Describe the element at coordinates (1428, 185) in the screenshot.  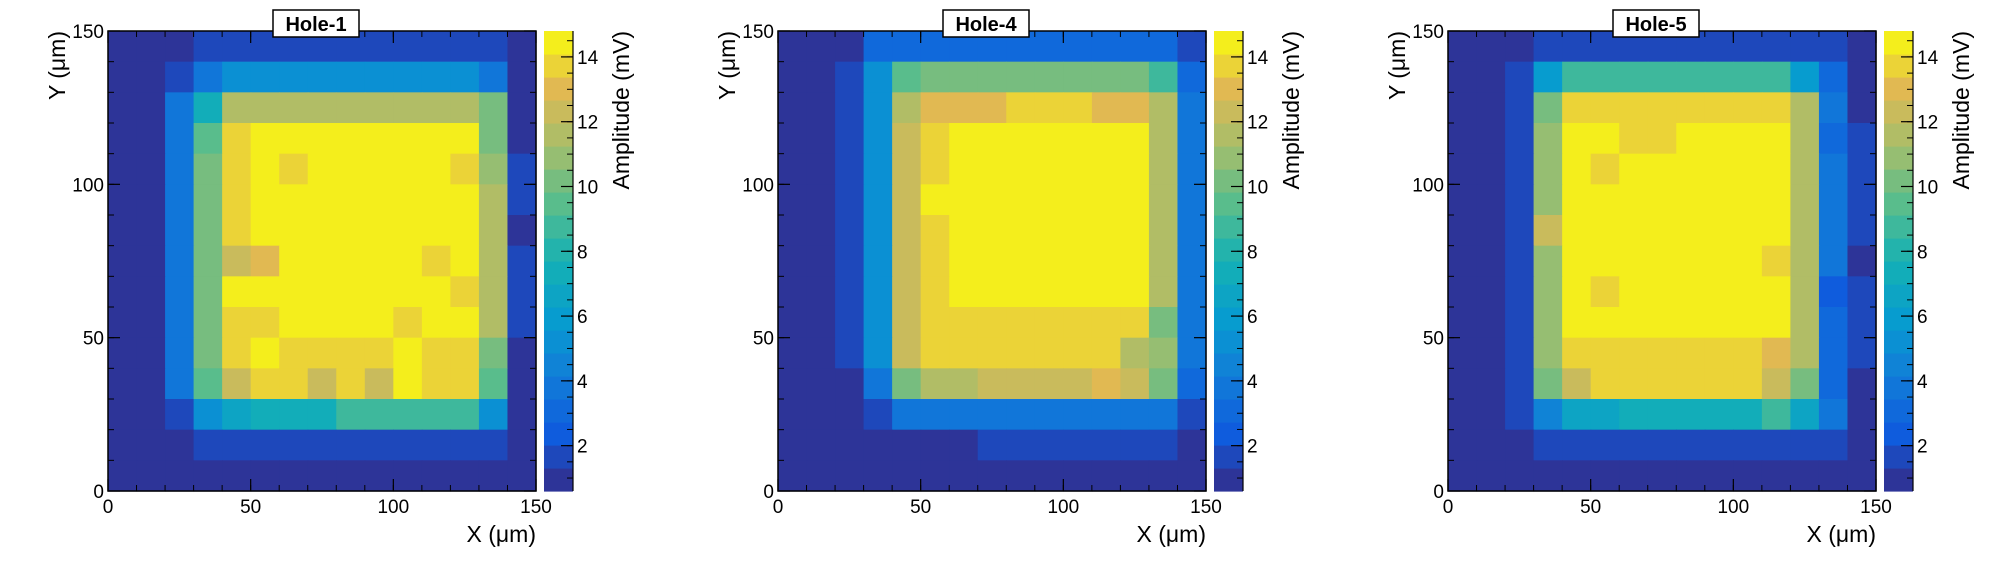
I see `y-tick-label: 100` at that location.